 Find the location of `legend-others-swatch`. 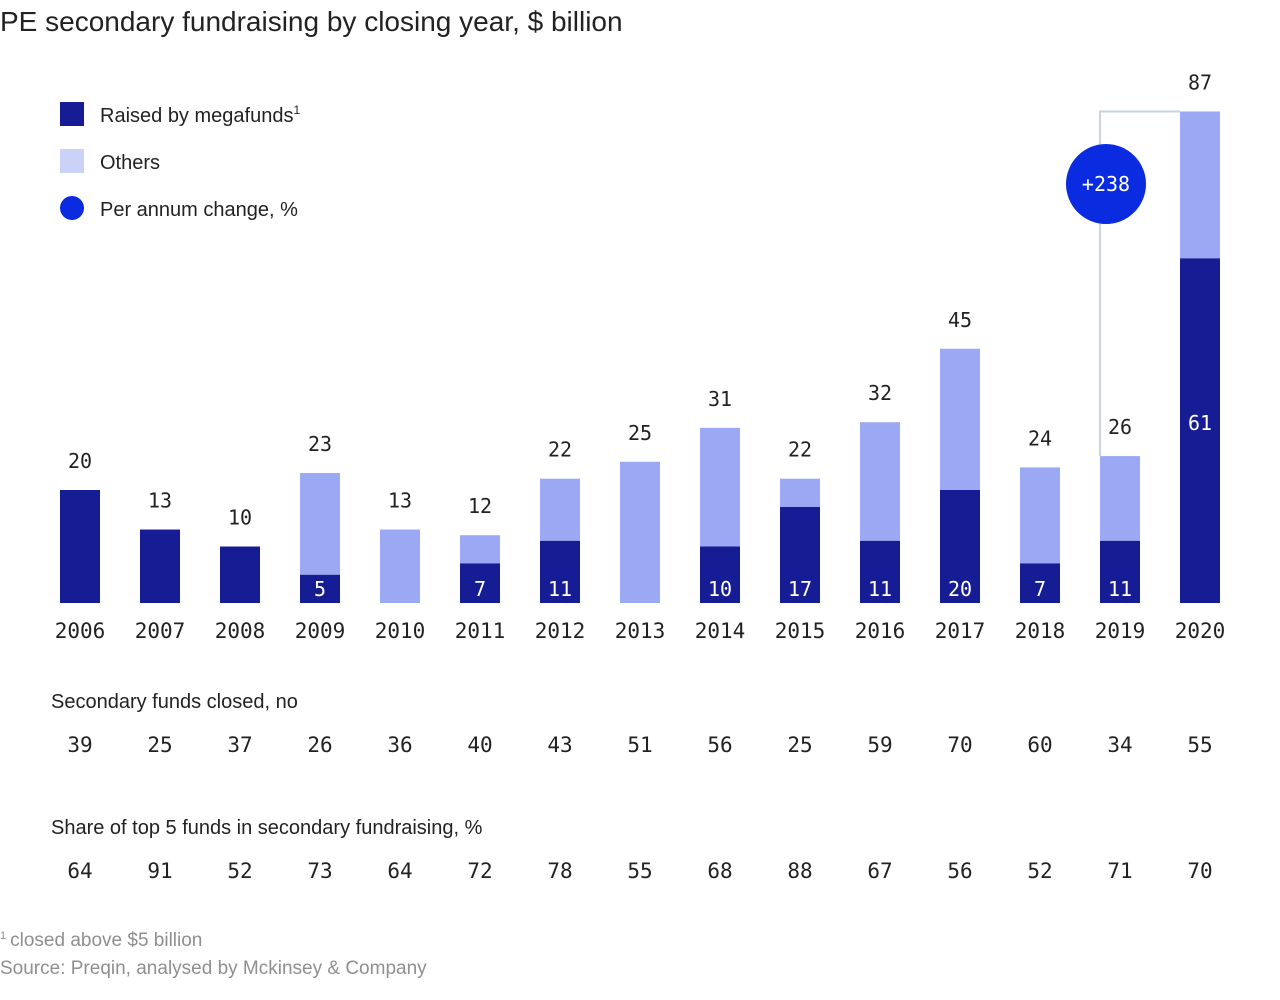

legend-others-swatch is located at coordinates (72, 161).